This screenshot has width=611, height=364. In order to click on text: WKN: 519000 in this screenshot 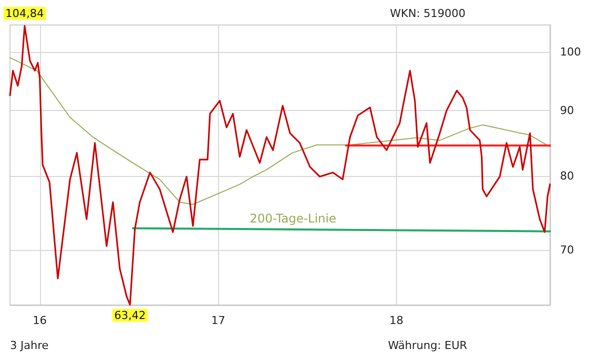, I will do `click(428, 13)`.